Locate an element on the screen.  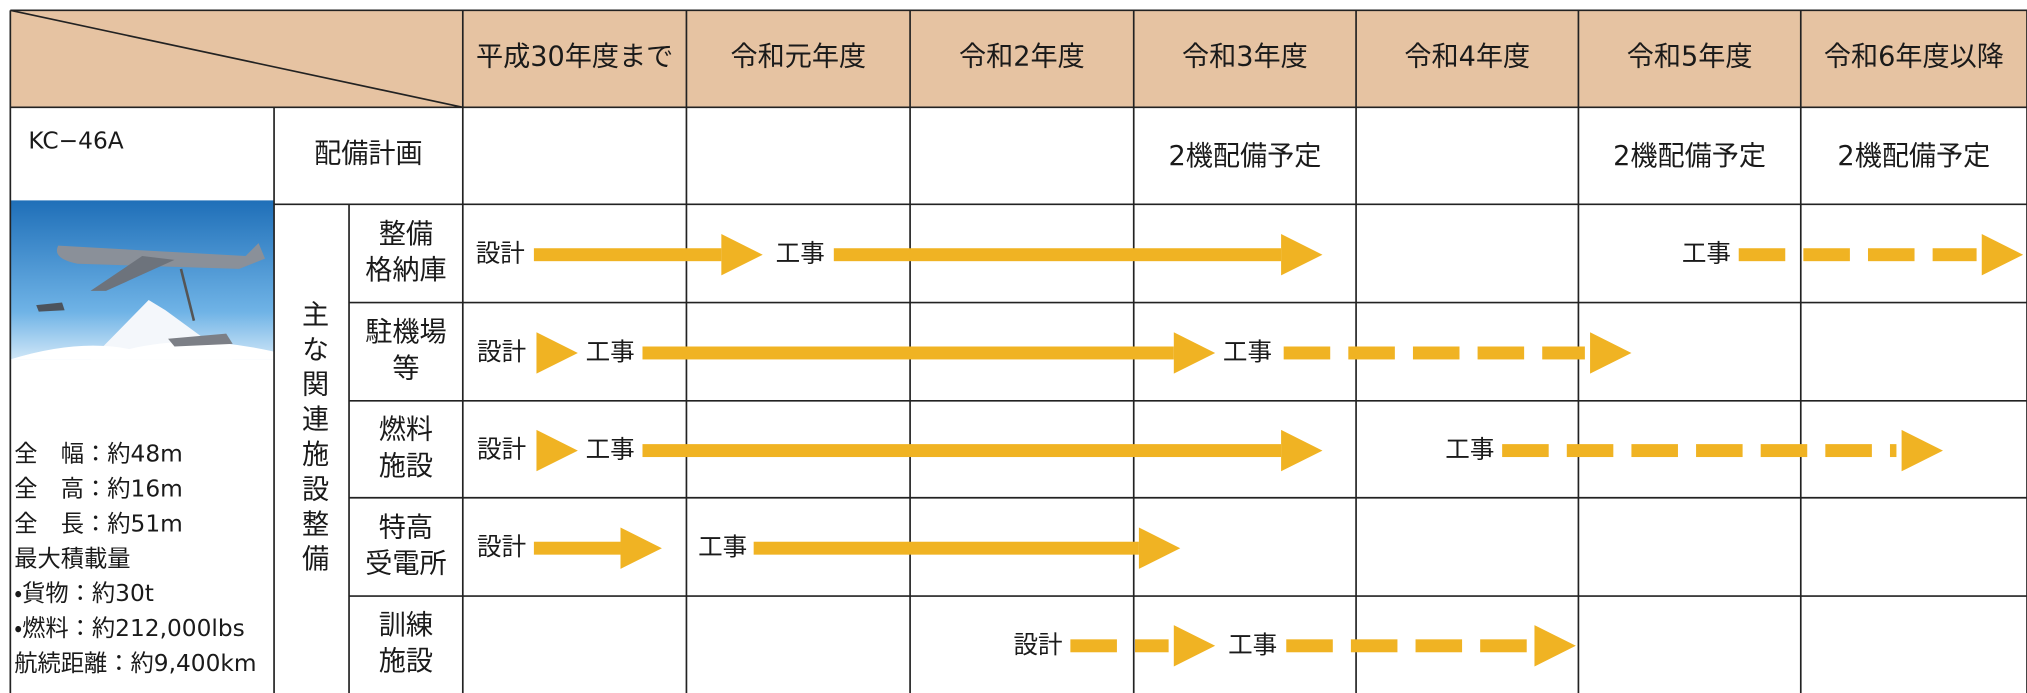
group-label: 主な関連施設整備 is located at coordinates (313, 439).